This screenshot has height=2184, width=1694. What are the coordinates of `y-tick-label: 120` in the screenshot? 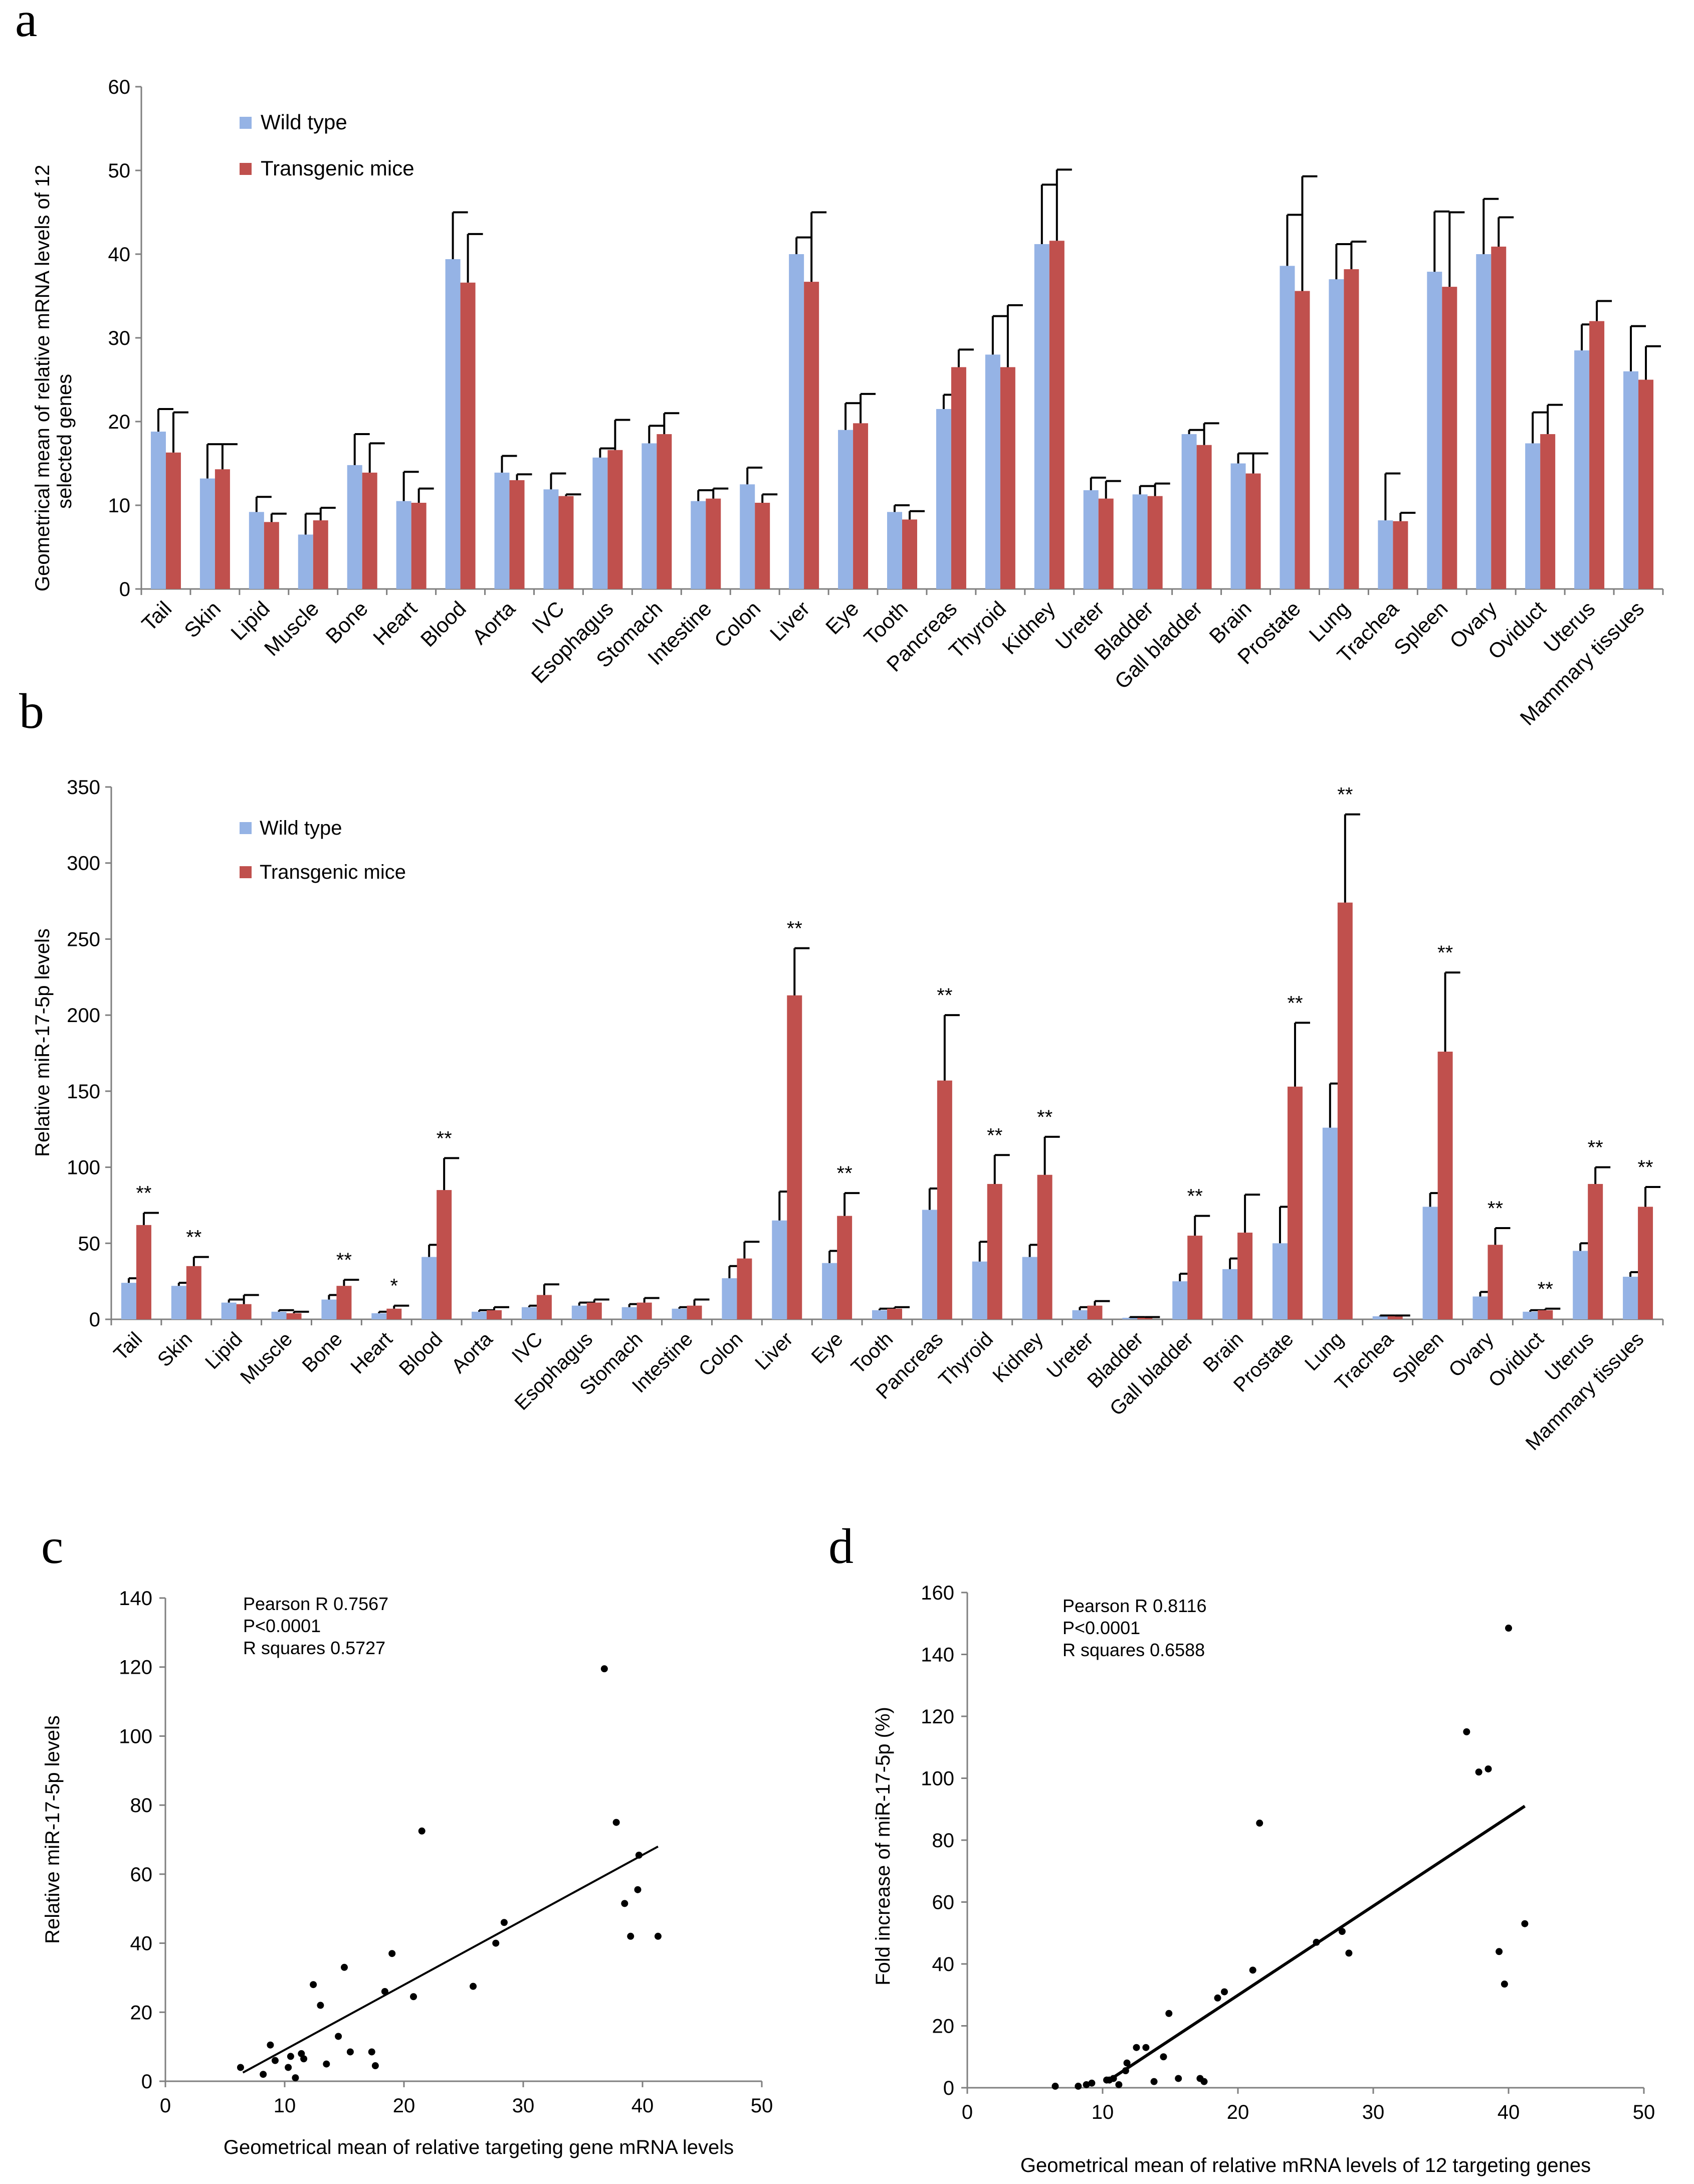 It's located at (937, 1717).